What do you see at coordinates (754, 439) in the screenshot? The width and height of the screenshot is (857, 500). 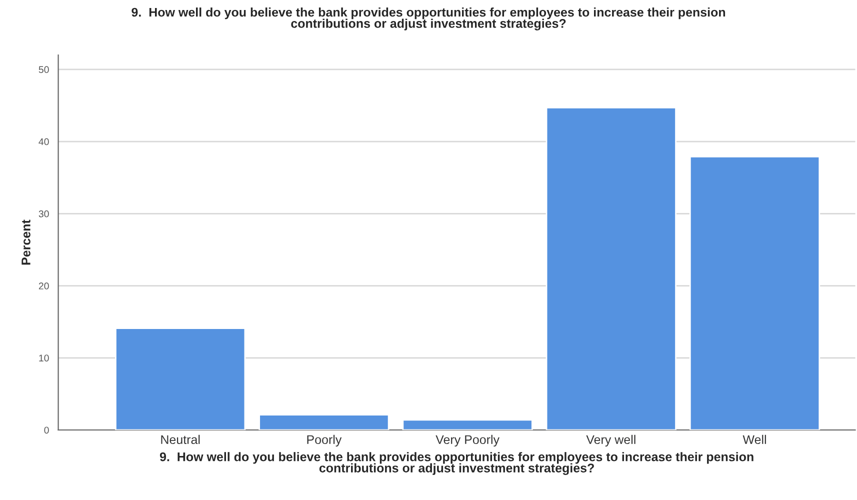 I see `x-tick-label: Well` at bounding box center [754, 439].